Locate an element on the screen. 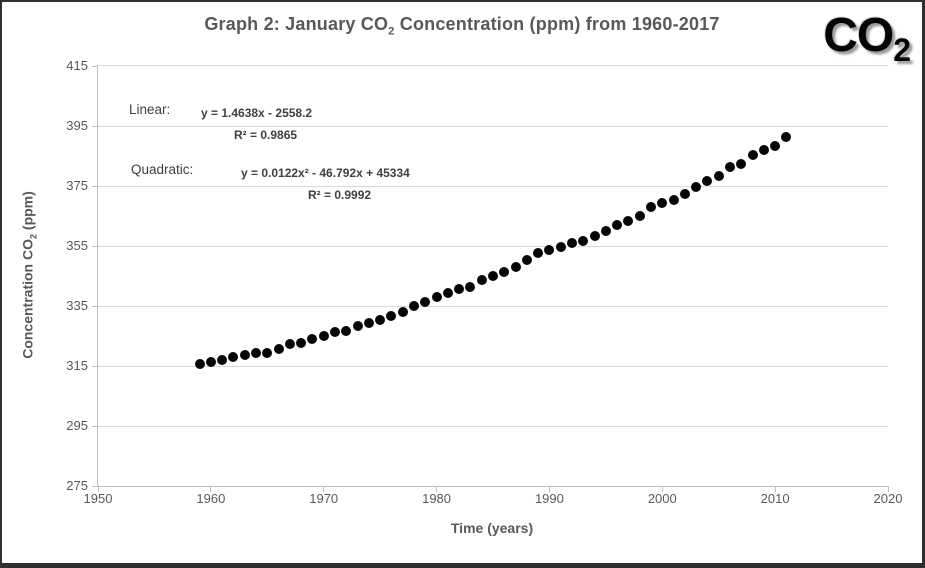 The image size is (925, 568). quadratic-trendline-r2: R² = 0.9992 is located at coordinates (340, 195).